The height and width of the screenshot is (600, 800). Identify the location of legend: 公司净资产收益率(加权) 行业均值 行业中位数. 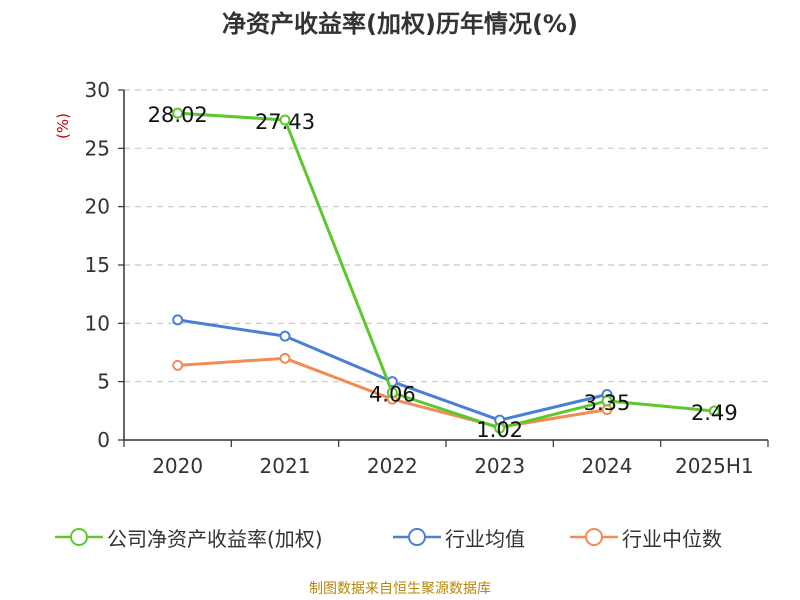
(400, 537).